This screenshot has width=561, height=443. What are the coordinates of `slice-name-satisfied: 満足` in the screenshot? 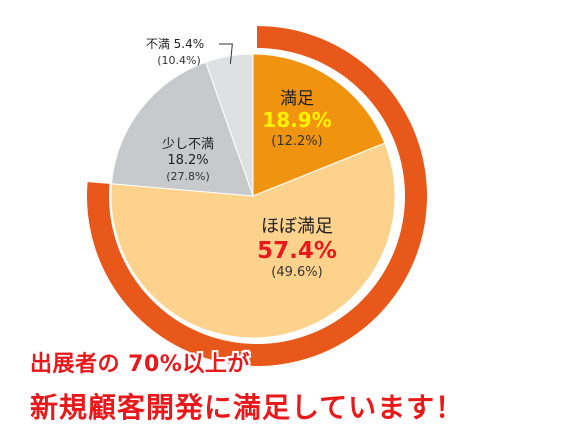 It's located at (297, 99).